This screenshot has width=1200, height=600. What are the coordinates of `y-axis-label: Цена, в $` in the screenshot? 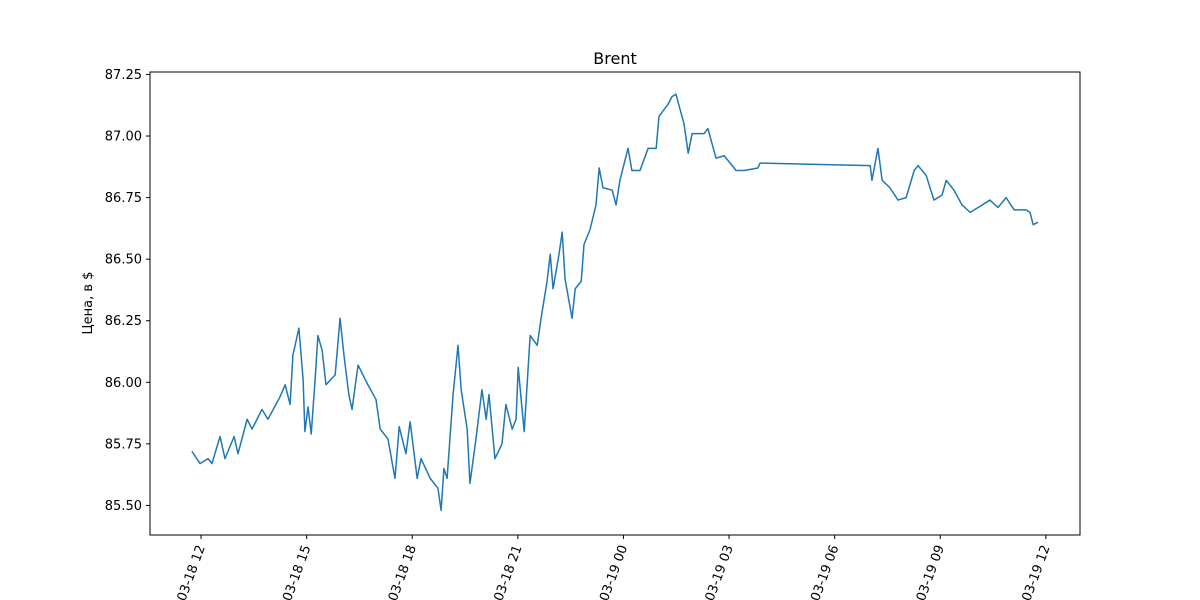 It's located at (88, 303).